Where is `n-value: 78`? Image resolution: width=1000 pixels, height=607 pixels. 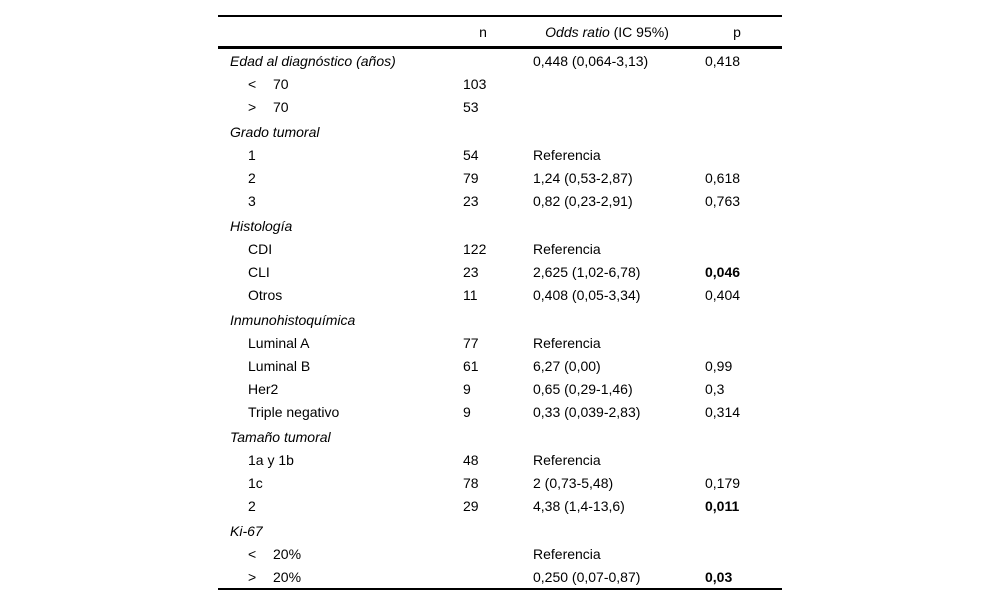
n-value: 78 is located at coordinates (471, 482).